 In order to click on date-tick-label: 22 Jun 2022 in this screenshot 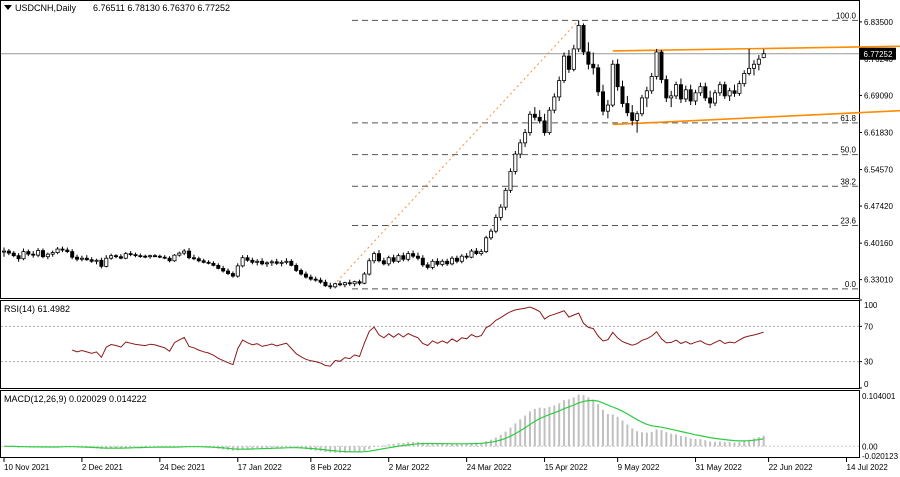, I will do `click(791, 467)`.